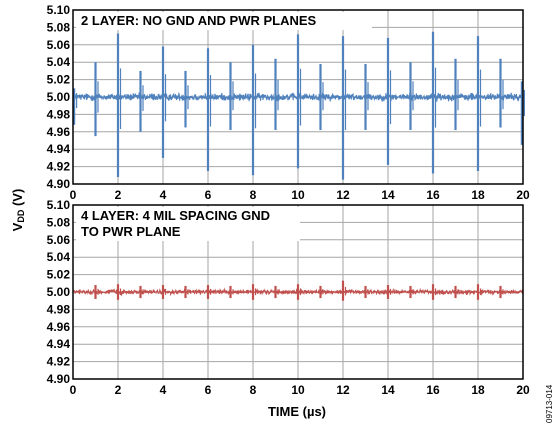  I want to click on x-axis-label: TIME (µs), so click(297, 411).